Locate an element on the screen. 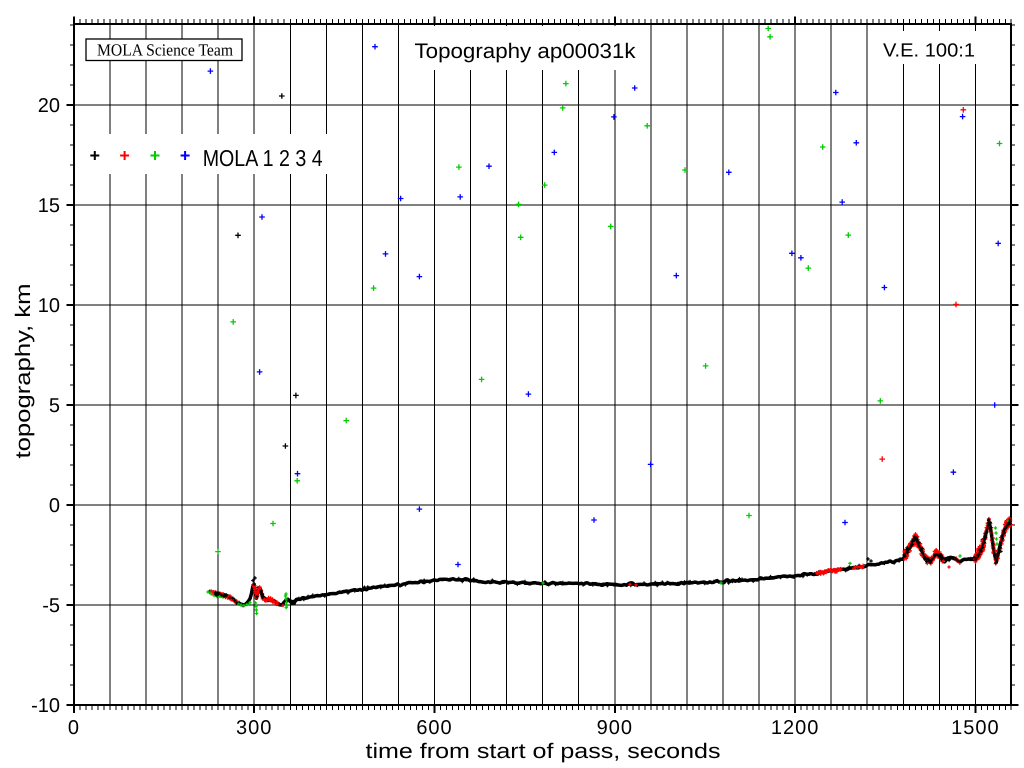 The width and height of the screenshot is (1024, 768). svg-text: MOLA 1 2 3 4 is located at coordinates (263, 158).